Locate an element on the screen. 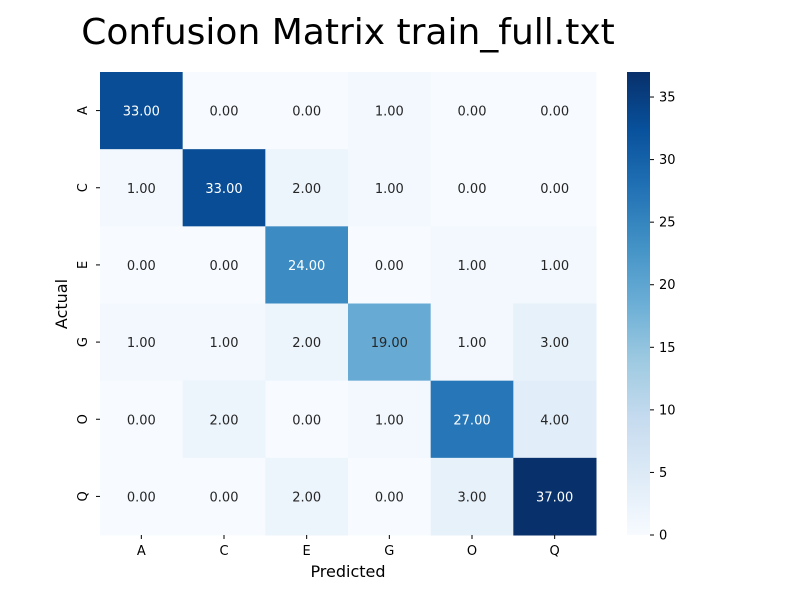  y-axis: A C E G O Q is located at coordinates (88, 304).